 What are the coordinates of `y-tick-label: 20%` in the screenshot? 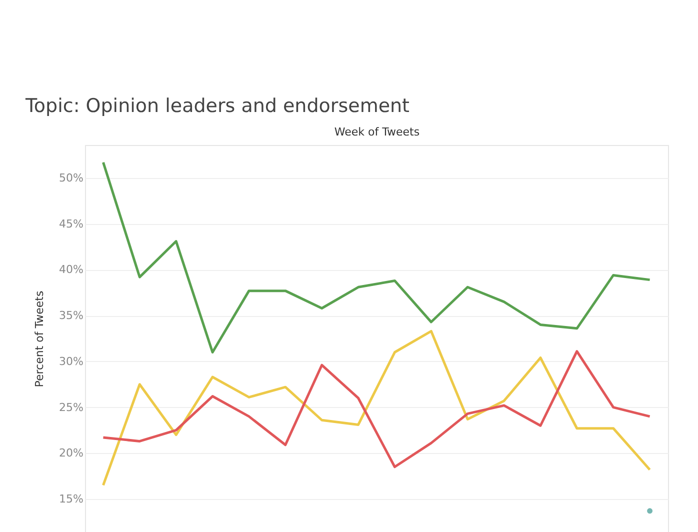 It's located at (71, 453).